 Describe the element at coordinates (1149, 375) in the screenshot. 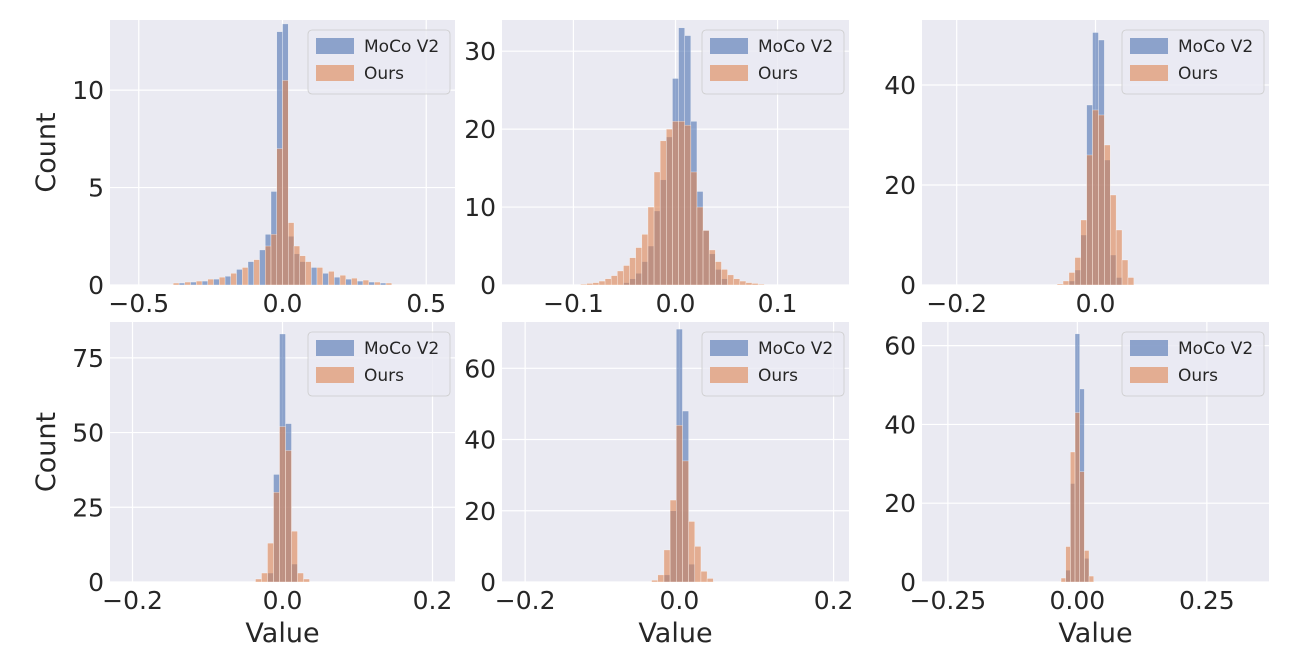

I see `legend-swatch-ours` at that location.